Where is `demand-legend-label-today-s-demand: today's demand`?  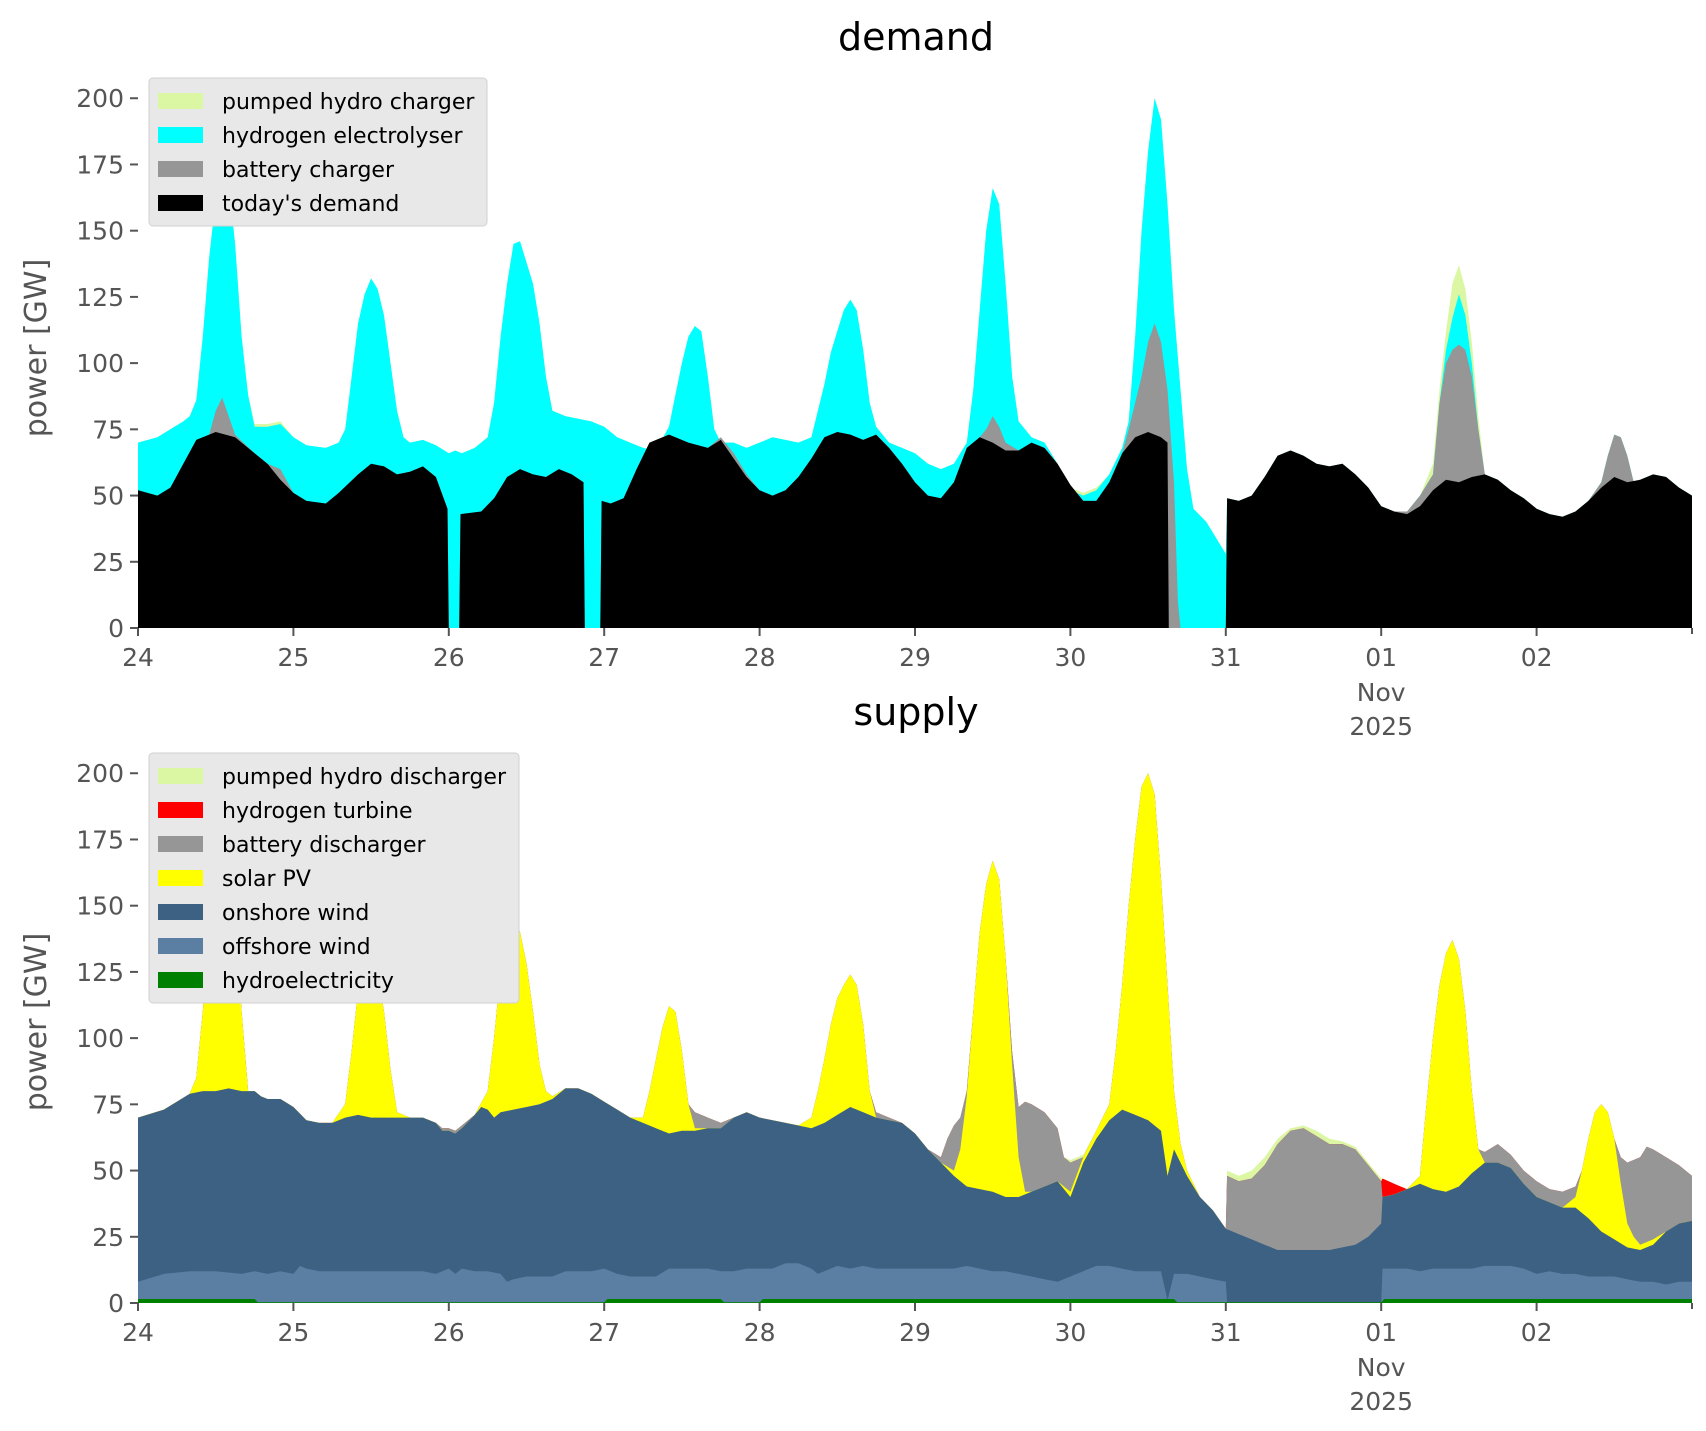
demand-legend-label-today-s-demand: today's demand is located at coordinates (310, 204).